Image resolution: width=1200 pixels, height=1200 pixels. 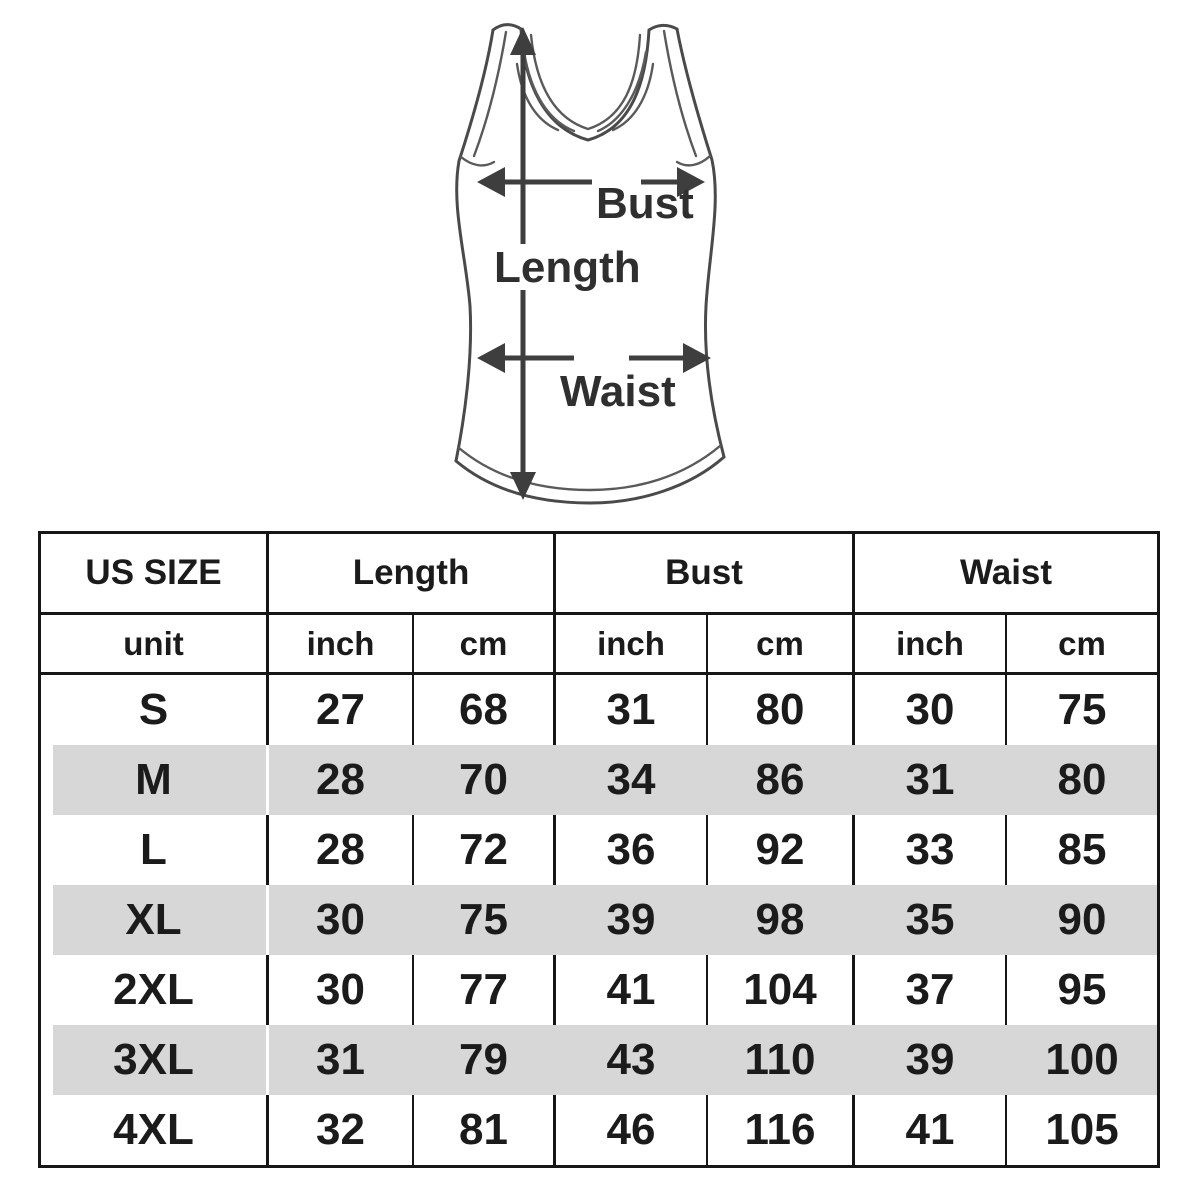 I want to click on us-size-header: US SIZE, so click(x=155, y=574).